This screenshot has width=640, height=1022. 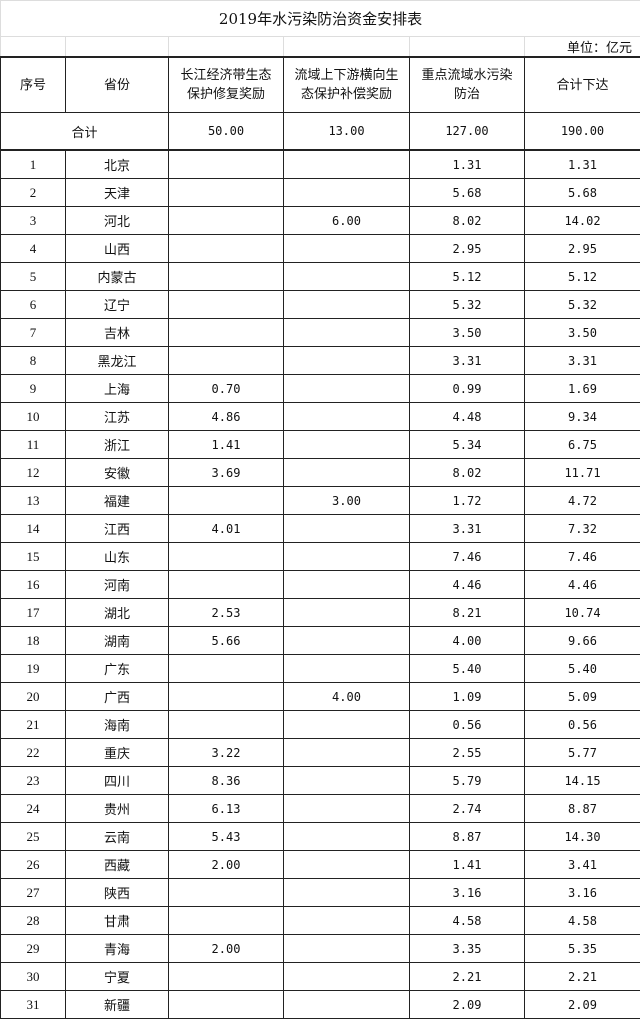 What do you see at coordinates (320, 388) in the screenshot?
I see `table-row: 9 上海 0.70 0.99 1.69` at bounding box center [320, 388].